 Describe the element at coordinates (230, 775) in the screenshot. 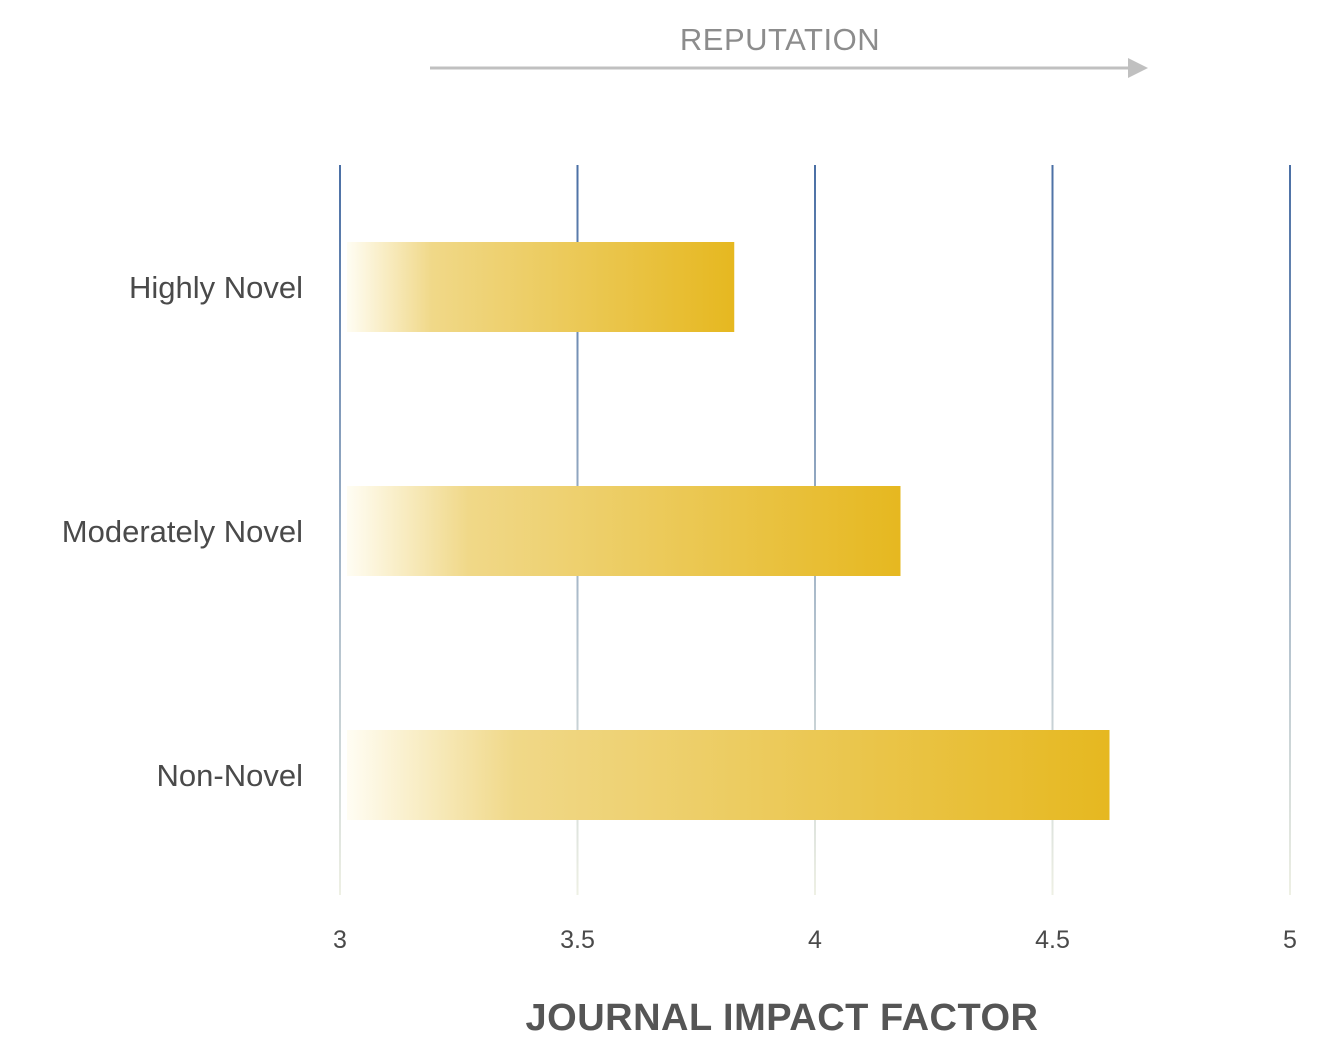

I see `category-label: Non-Novel` at that location.